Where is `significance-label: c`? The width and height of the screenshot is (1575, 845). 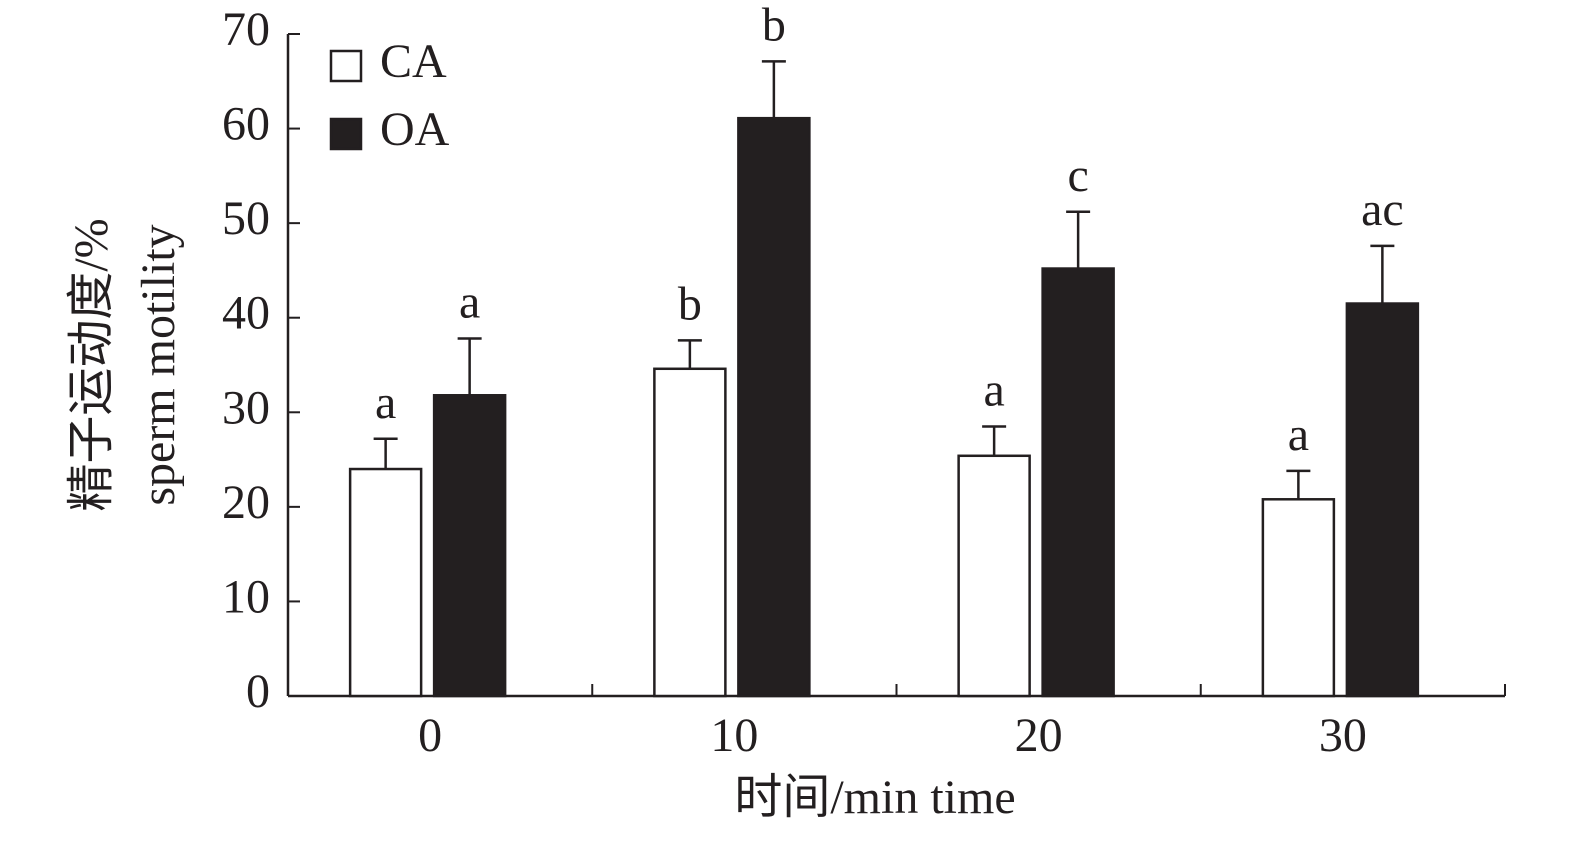
significance-label: c is located at coordinates (1077, 175).